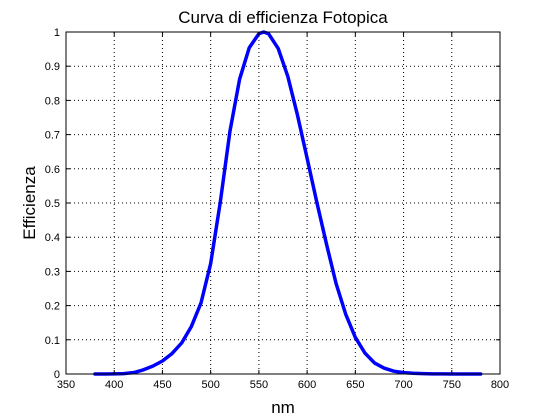 This screenshot has width=550, height=420. I want to click on y-tick-label: 0.9, so click(52, 67).